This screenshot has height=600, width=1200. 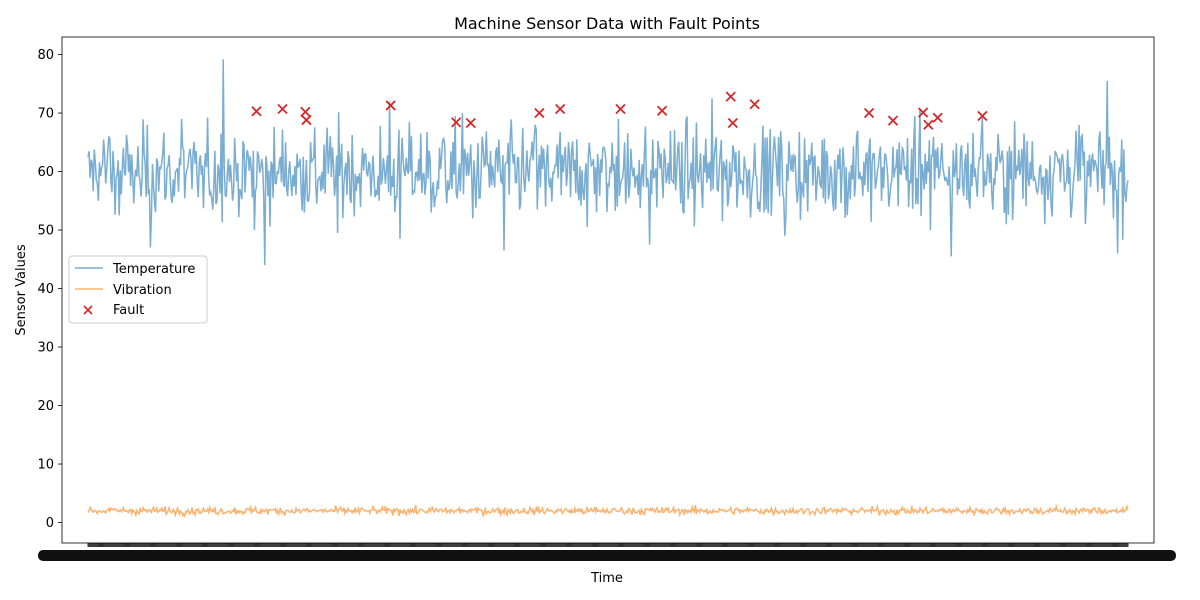 I want to click on x-tick-marks, so click(x=608, y=545).